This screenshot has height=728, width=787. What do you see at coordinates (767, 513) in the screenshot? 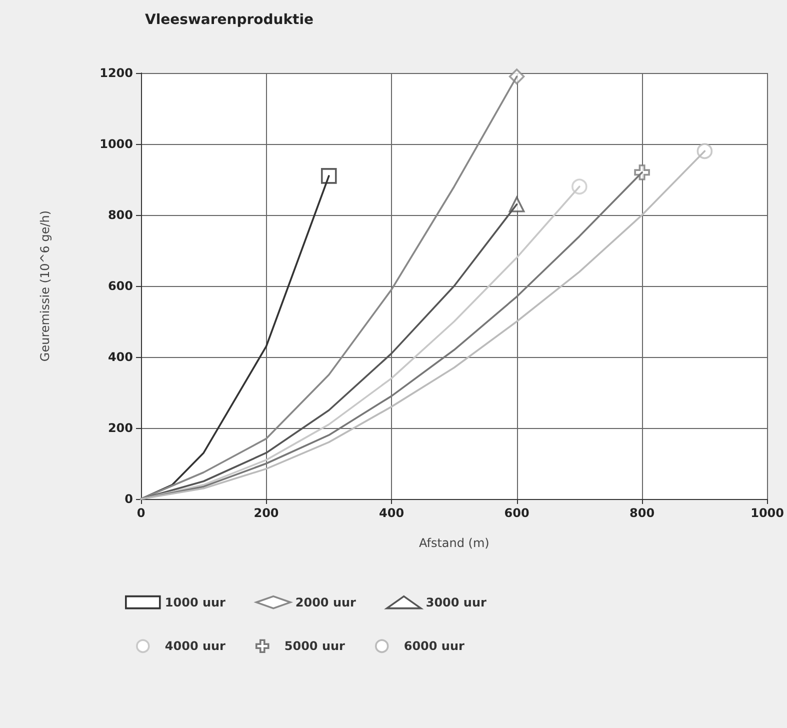
I see `x-tick-label: 1000` at bounding box center [767, 513].